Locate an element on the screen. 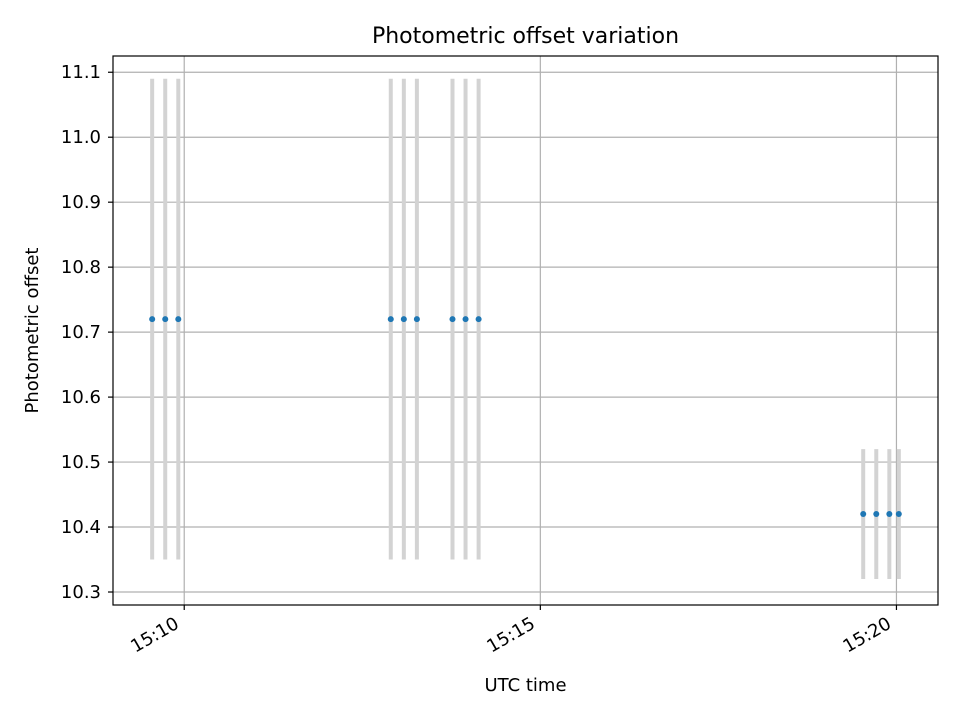  x-axis-label: UTC time is located at coordinates (525, 685).